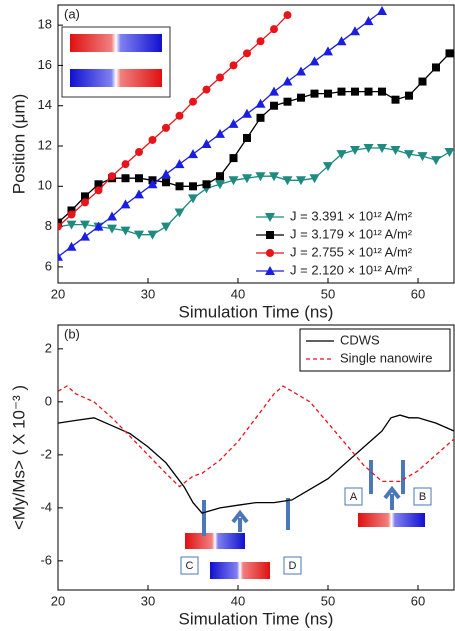 This screenshot has width=455, height=631. I want to click on x-tick-label: 30, so click(148, 600).